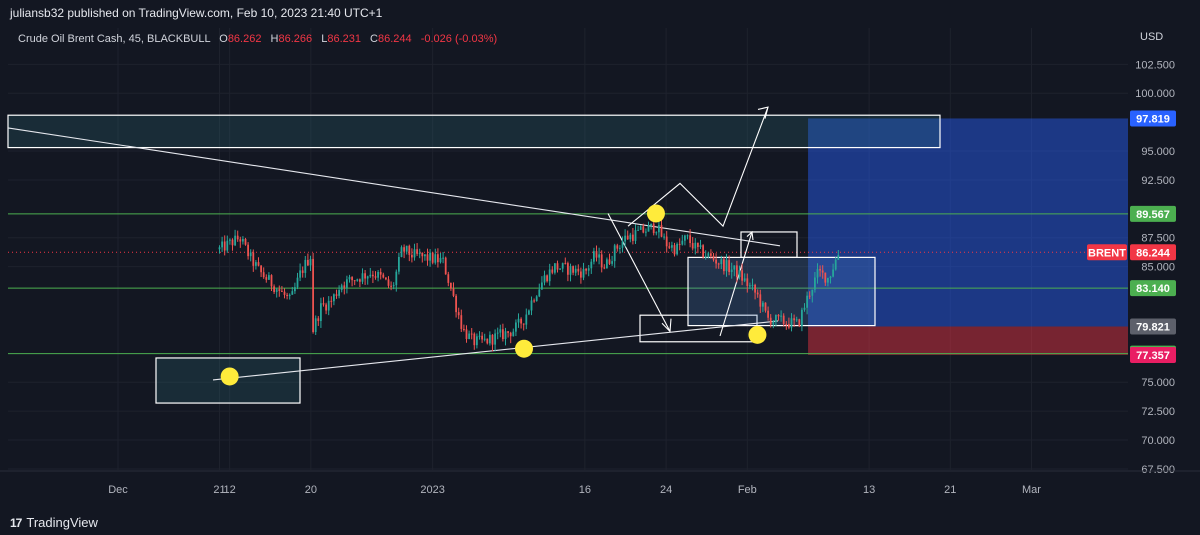 Image resolution: width=1200 pixels, height=535 pixels. Describe the element at coordinates (639, 272) in the screenshot. I see `projection-down` at that location.